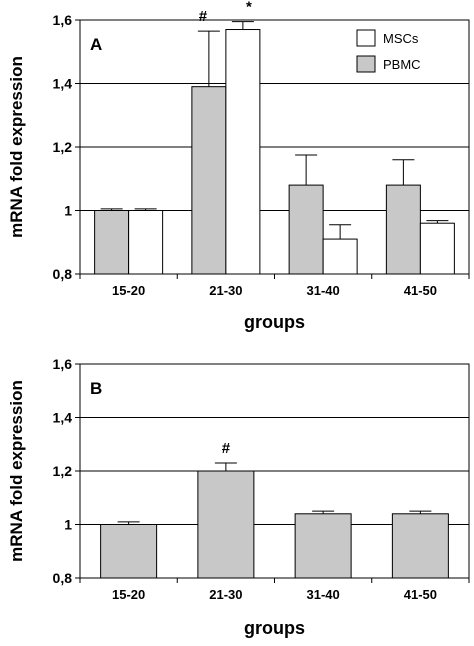 Image resolution: width=474 pixels, height=646 pixels. Describe the element at coordinates (96, 388) in the screenshot. I see `panel-label: B` at that location.